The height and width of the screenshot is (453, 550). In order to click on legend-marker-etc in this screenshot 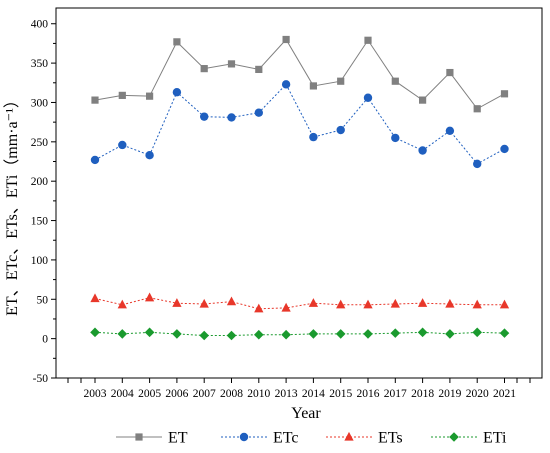, I will do `click(244, 437)`.